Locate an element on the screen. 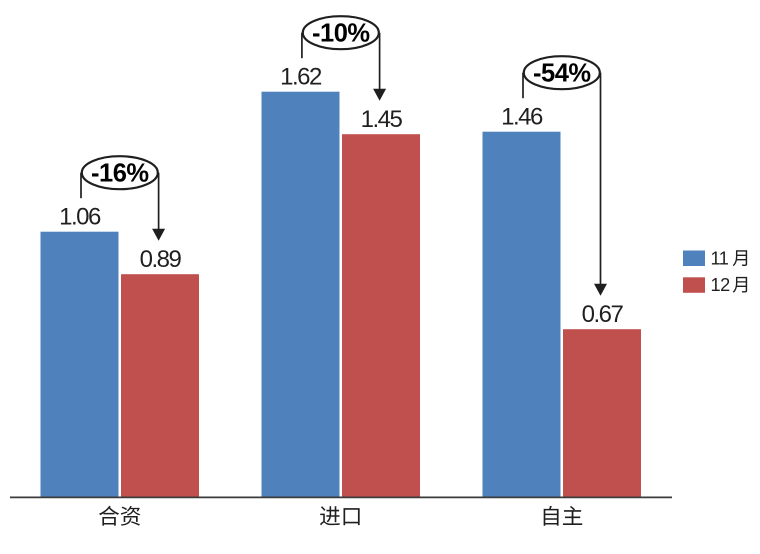 The height and width of the screenshot is (554, 760). svg-text: -16% is located at coordinates (120, 173).